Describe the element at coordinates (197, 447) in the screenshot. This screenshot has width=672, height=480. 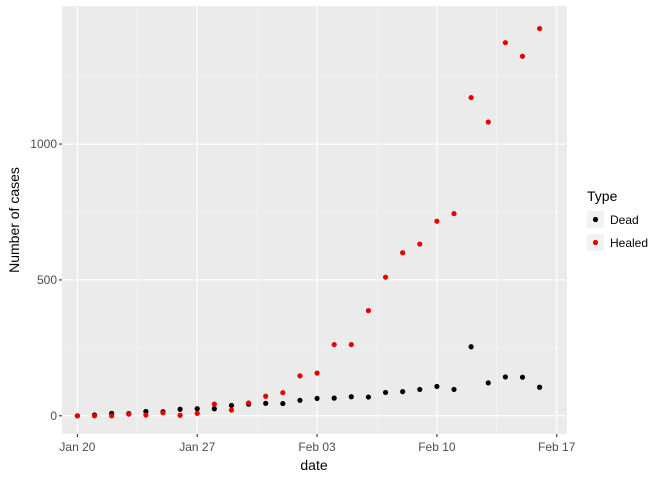
I see `x-tick-label: Jan 27` at that location.